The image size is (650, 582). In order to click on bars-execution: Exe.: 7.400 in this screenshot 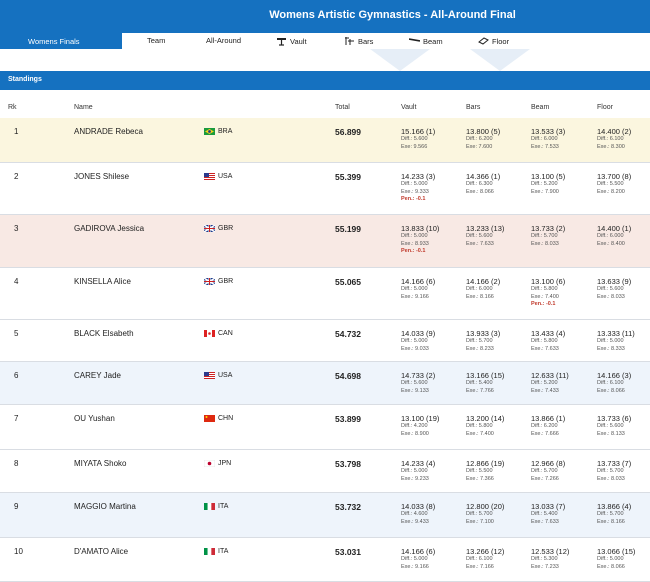, I will do `click(480, 433)`.